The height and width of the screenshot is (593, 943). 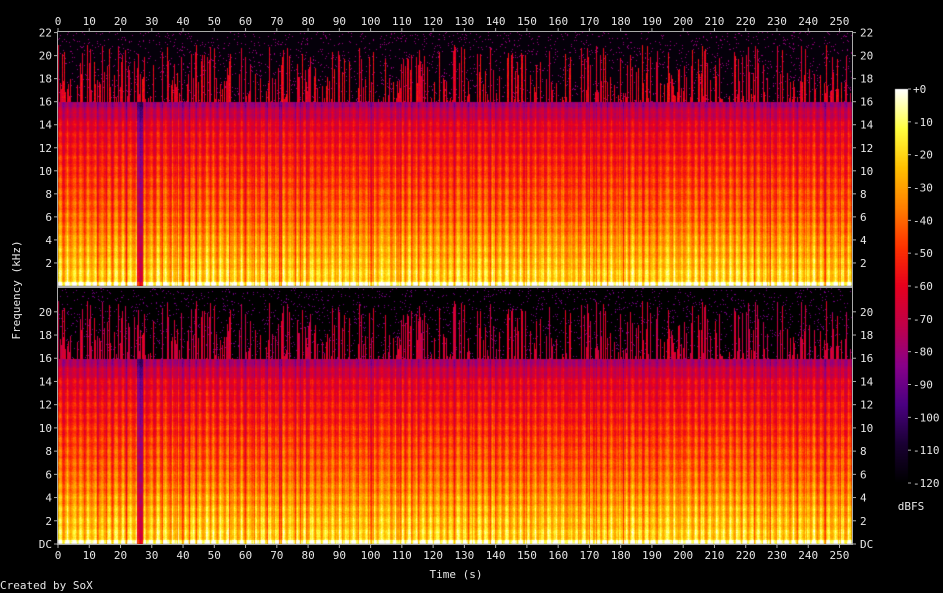 What do you see at coordinates (926, 483) in the screenshot?
I see `colorbar-tick-label: -120` at bounding box center [926, 483].